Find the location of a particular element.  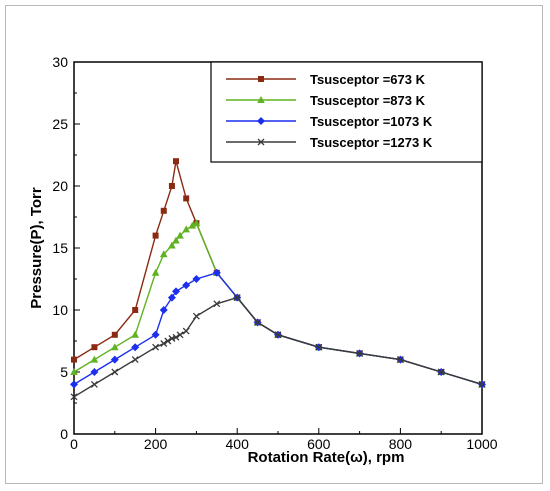

legend-label: Tsusceptor =673 K is located at coordinates (368, 79).